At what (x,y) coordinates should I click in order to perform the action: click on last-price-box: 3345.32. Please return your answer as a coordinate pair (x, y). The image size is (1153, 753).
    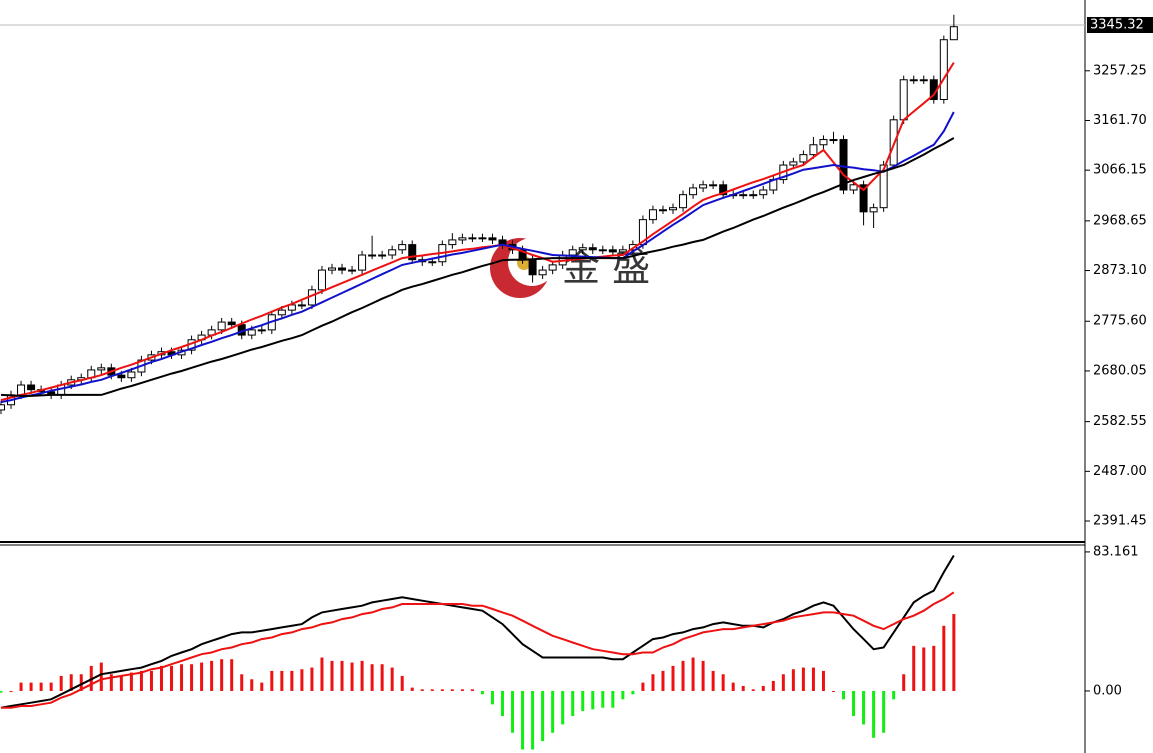
    Looking at the image, I should click on (1120, 24).